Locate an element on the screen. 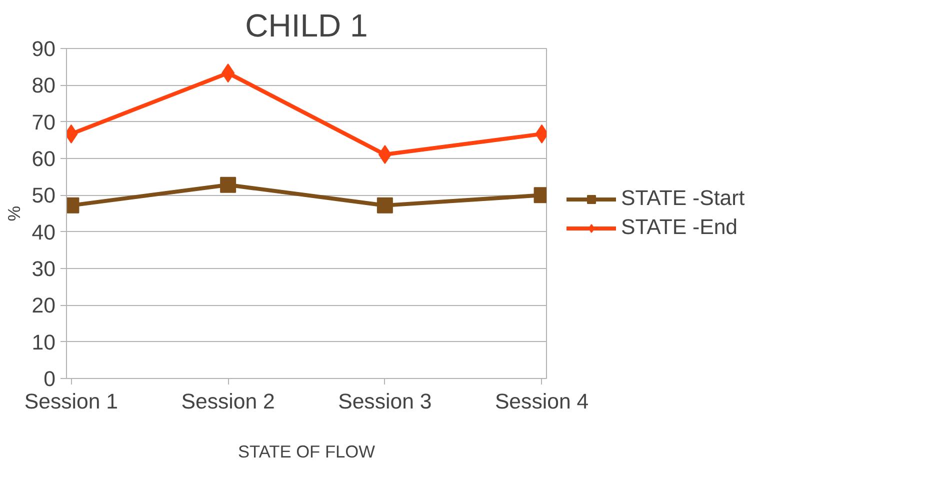 This screenshot has width=932, height=482. y-tick-label: 80 is located at coordinates (44, 86).